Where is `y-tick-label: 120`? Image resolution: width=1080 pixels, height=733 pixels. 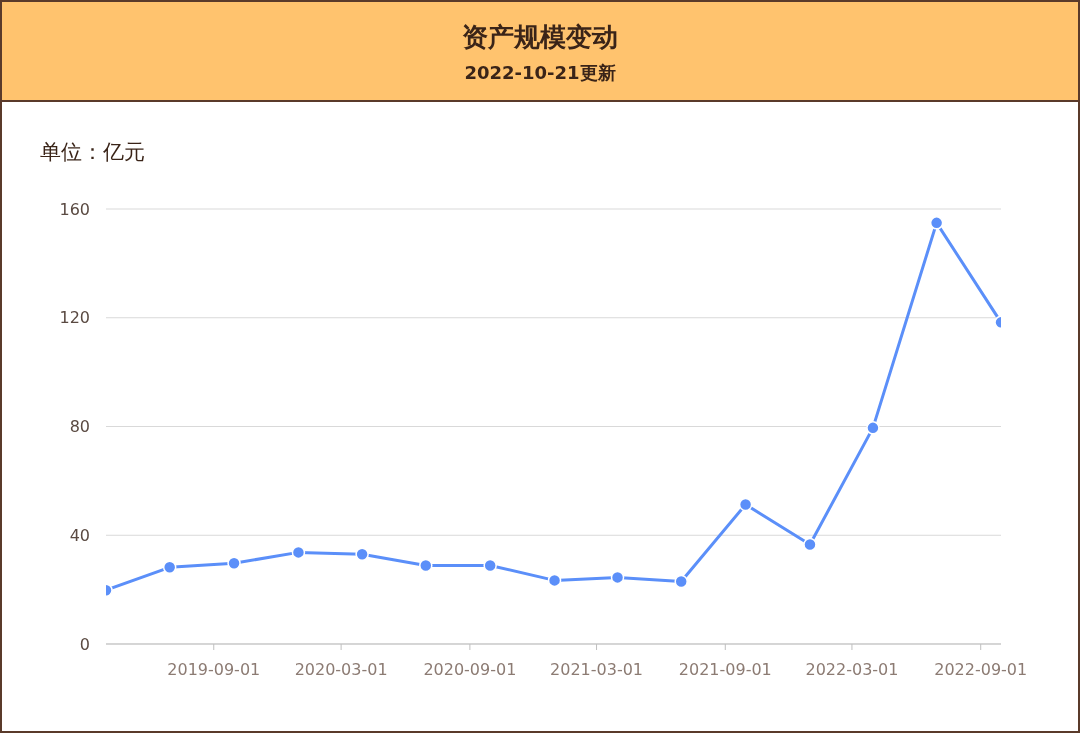
y-tick-label: 120 is located at coordinates (74, 318).